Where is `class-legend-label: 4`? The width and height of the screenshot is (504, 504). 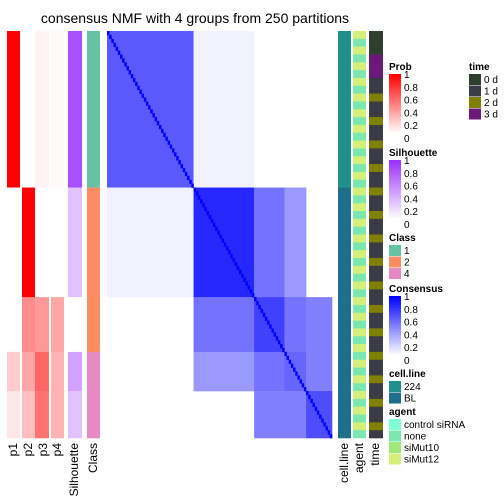
class-legend-label: 4 is located at coordinates (407, 274).